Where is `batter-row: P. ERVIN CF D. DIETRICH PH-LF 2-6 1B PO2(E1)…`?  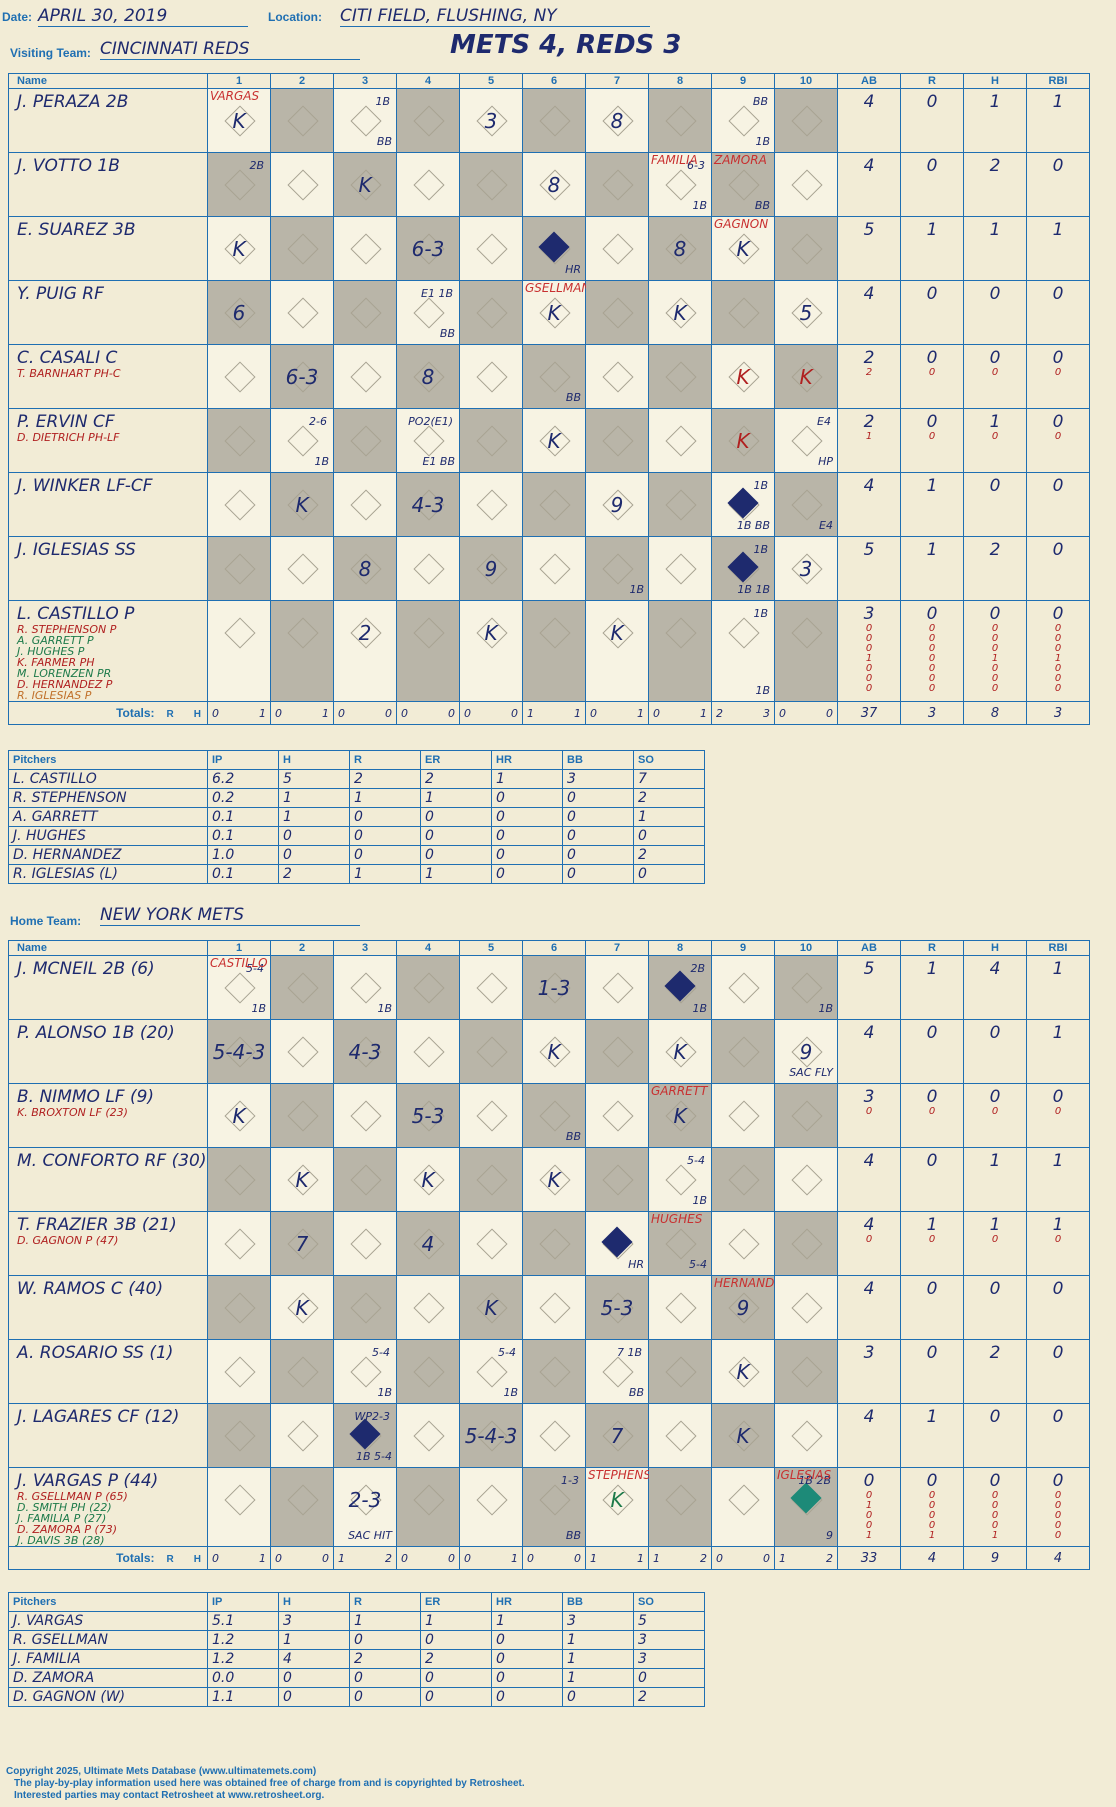 batter-row: P. ERVIN CF D. DIETRICH PH-LF 2-6 1B PO2(E1)… is located at coordinates (549, 440).